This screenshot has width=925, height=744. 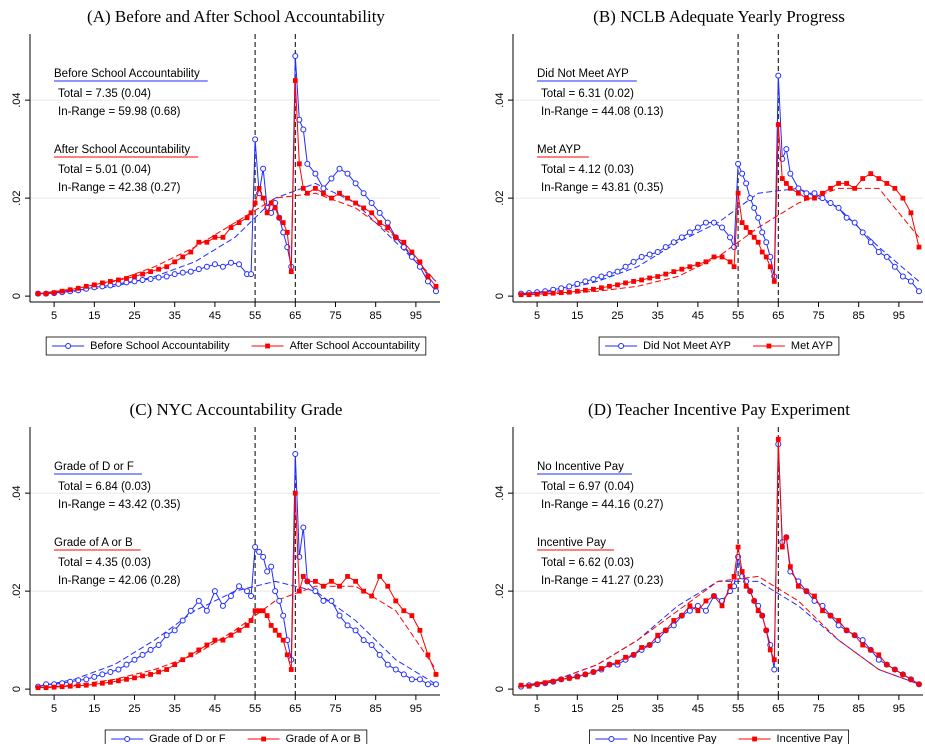 What do you see at coordinates (720, 241) in the screenshot?
I see `fit-curve` at bounding box center [720, 241].